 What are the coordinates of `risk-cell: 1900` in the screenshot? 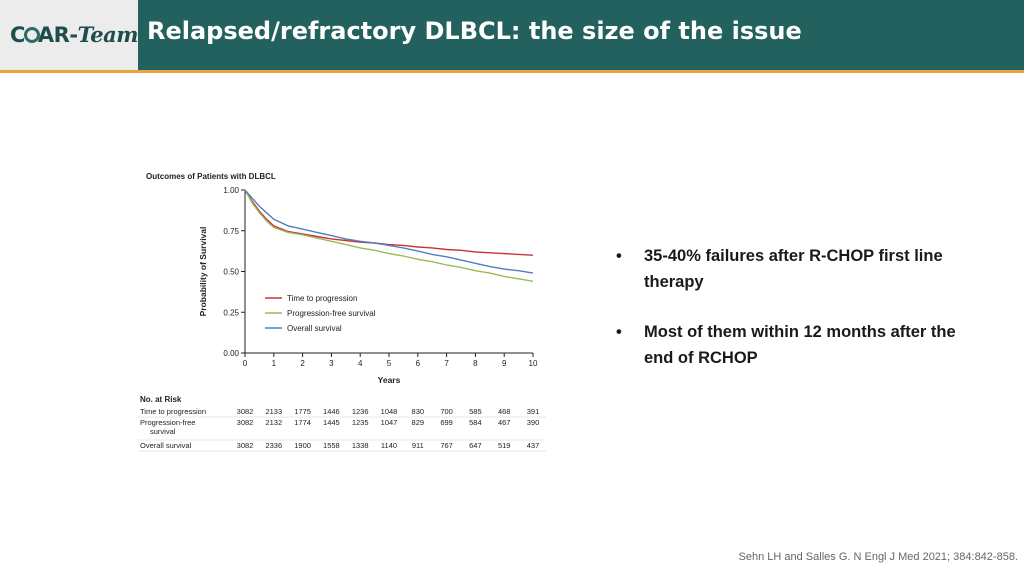 It's located at (302, 445).